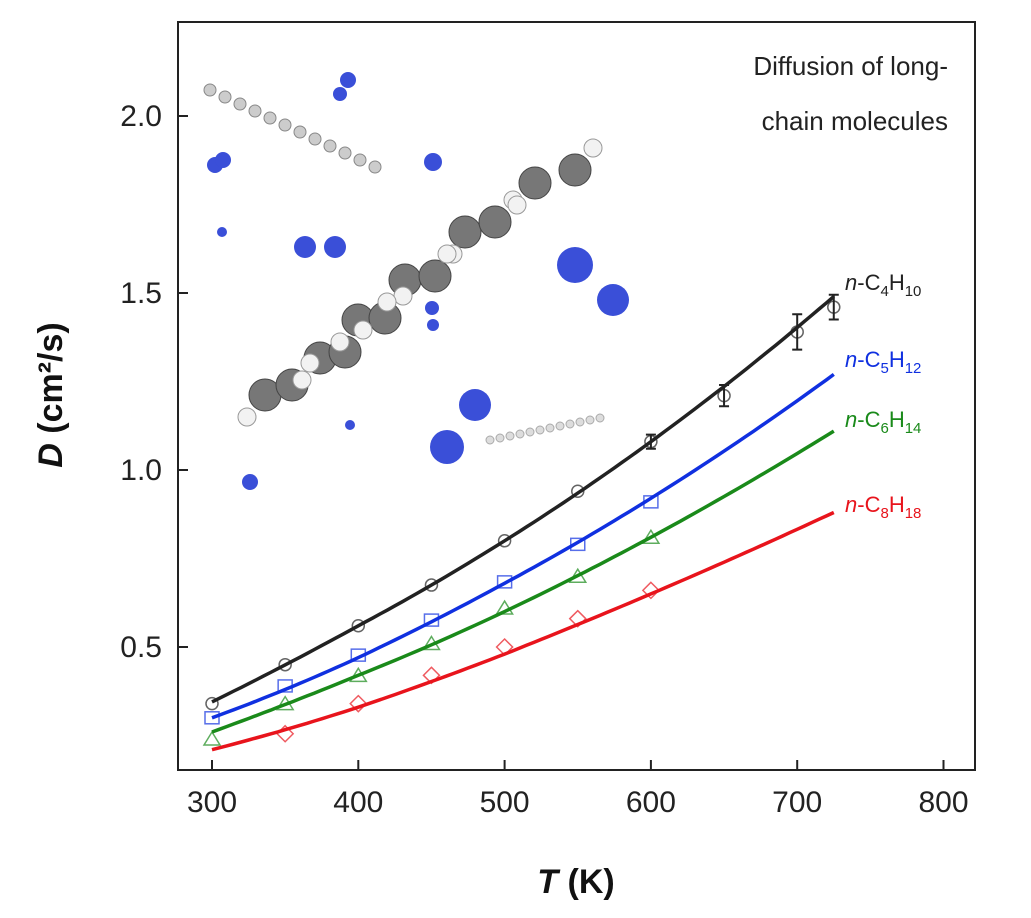  Describe the element at coordinates (883, 362) in the screenshot. I see `series-label-n-C5H12: n-C5H12` at that location.